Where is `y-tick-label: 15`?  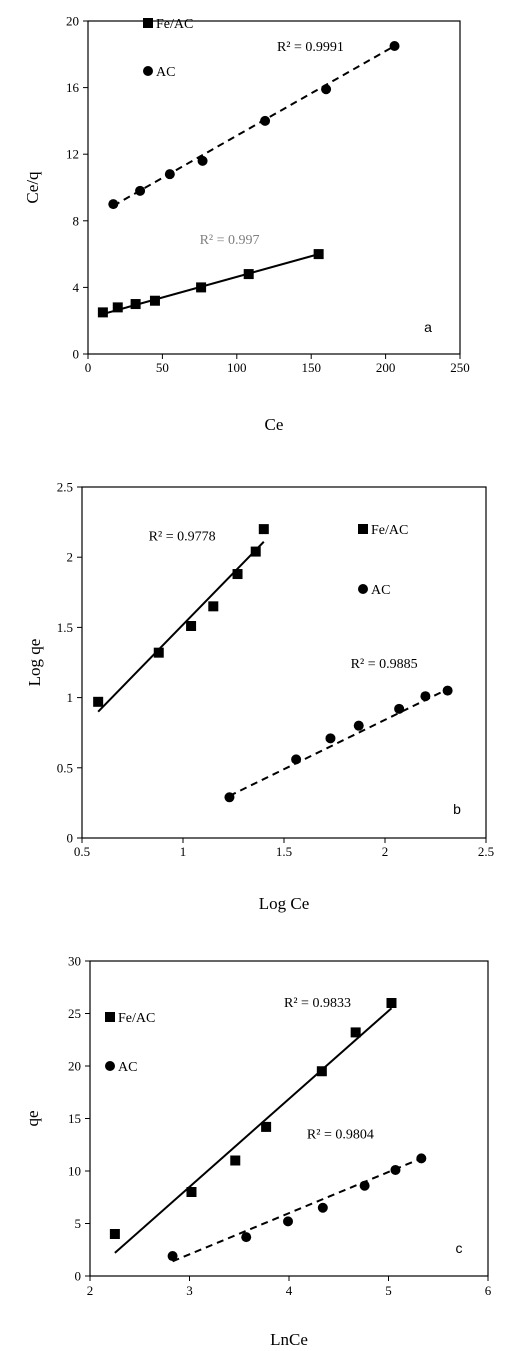 y-tick-label: 15 is located at coordinates (74, 1118).